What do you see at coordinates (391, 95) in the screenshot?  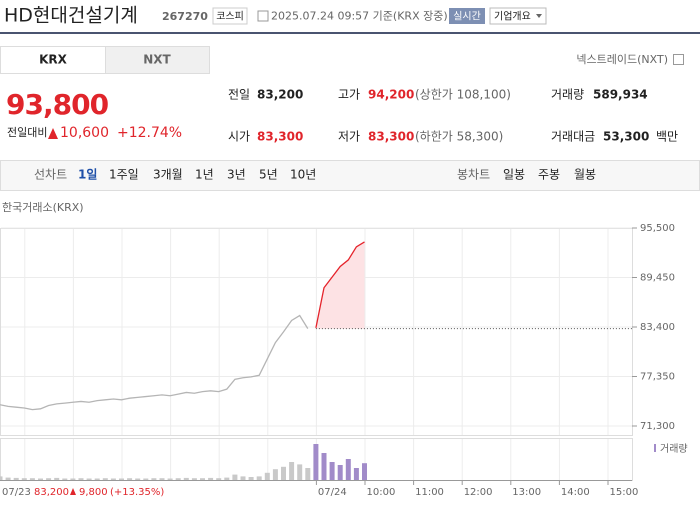 I see `stat-value: 94,200` at bounding box center [391, 95].